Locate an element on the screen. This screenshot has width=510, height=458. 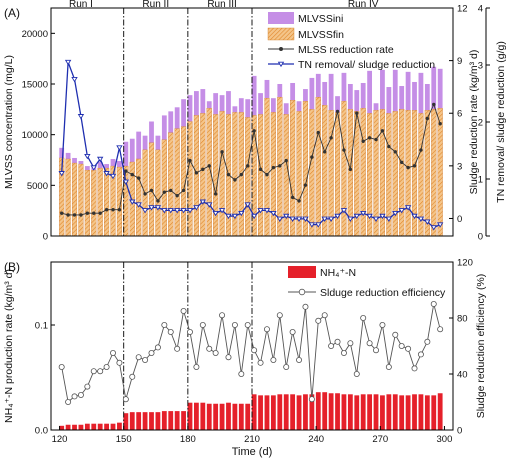
tick-label: 300 is located at coordinates (445, 439).